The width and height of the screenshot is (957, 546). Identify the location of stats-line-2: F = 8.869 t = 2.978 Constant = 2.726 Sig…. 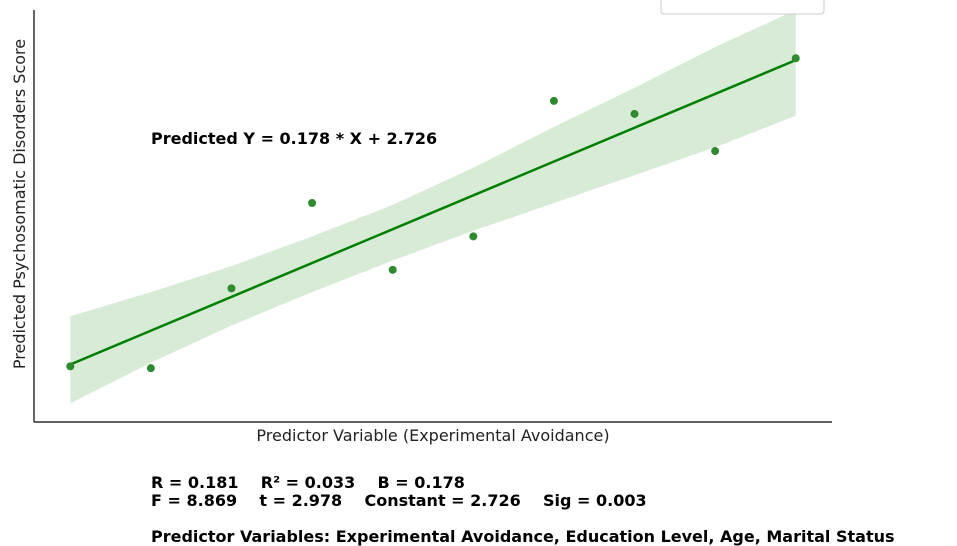
(399, 500).